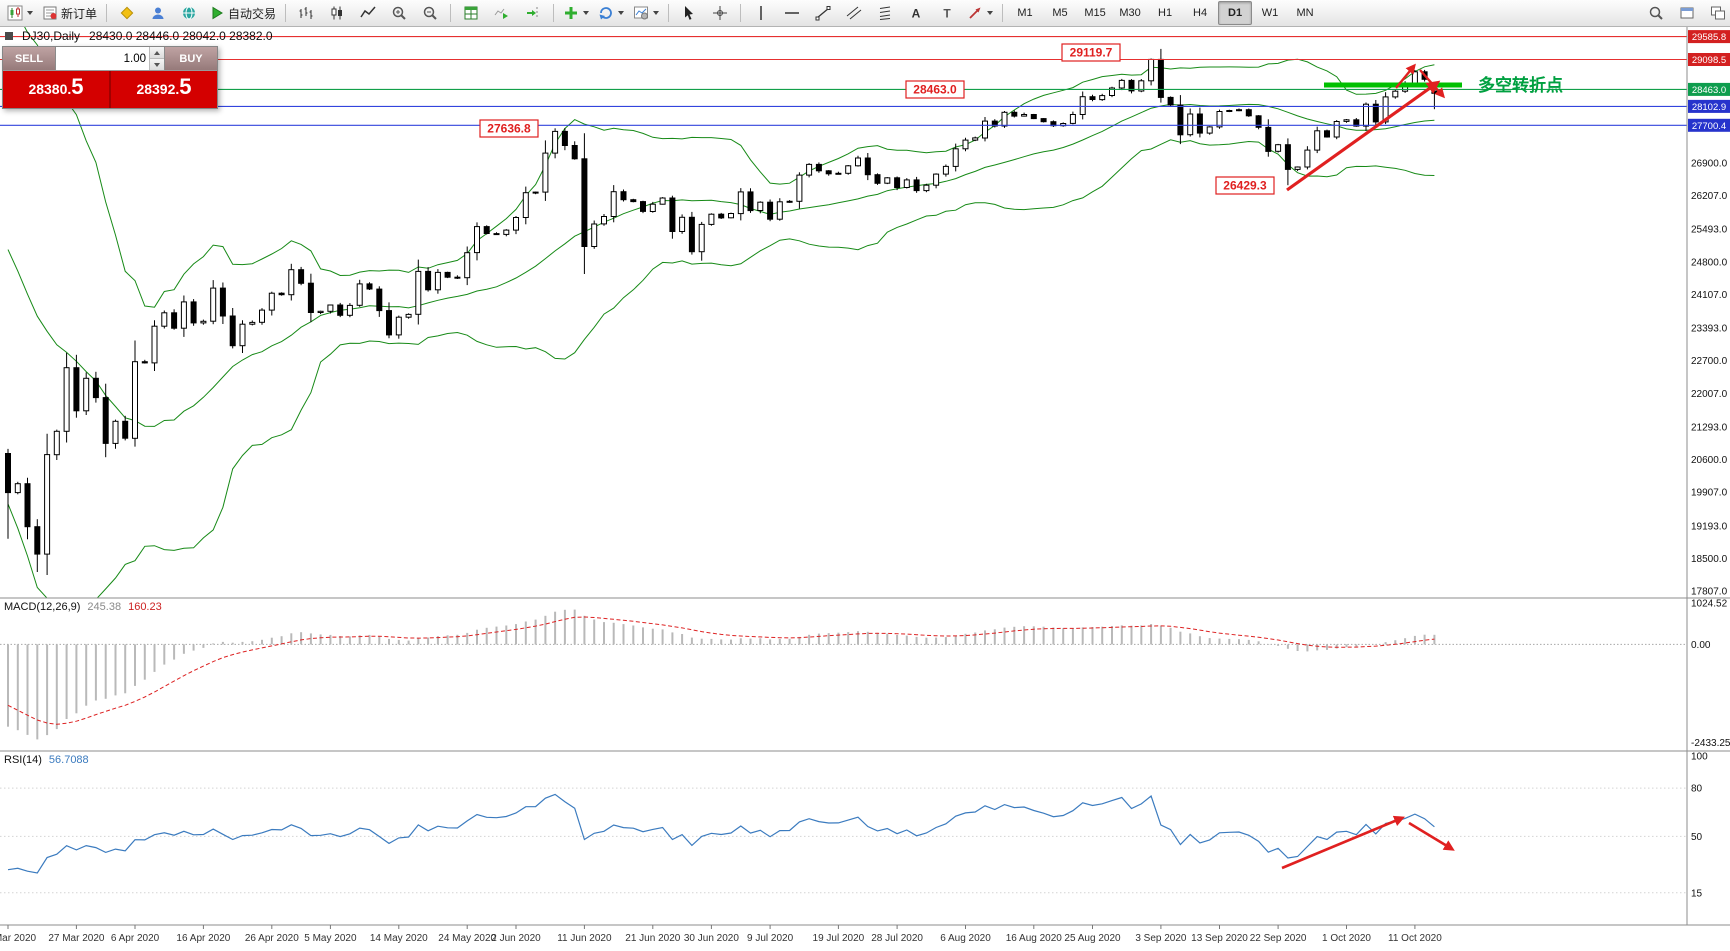  What do you see at coordinates (1165, 13) in the screenshot?
I see `timeframe-h1-button: H1` at bounding box center [1165, 13].